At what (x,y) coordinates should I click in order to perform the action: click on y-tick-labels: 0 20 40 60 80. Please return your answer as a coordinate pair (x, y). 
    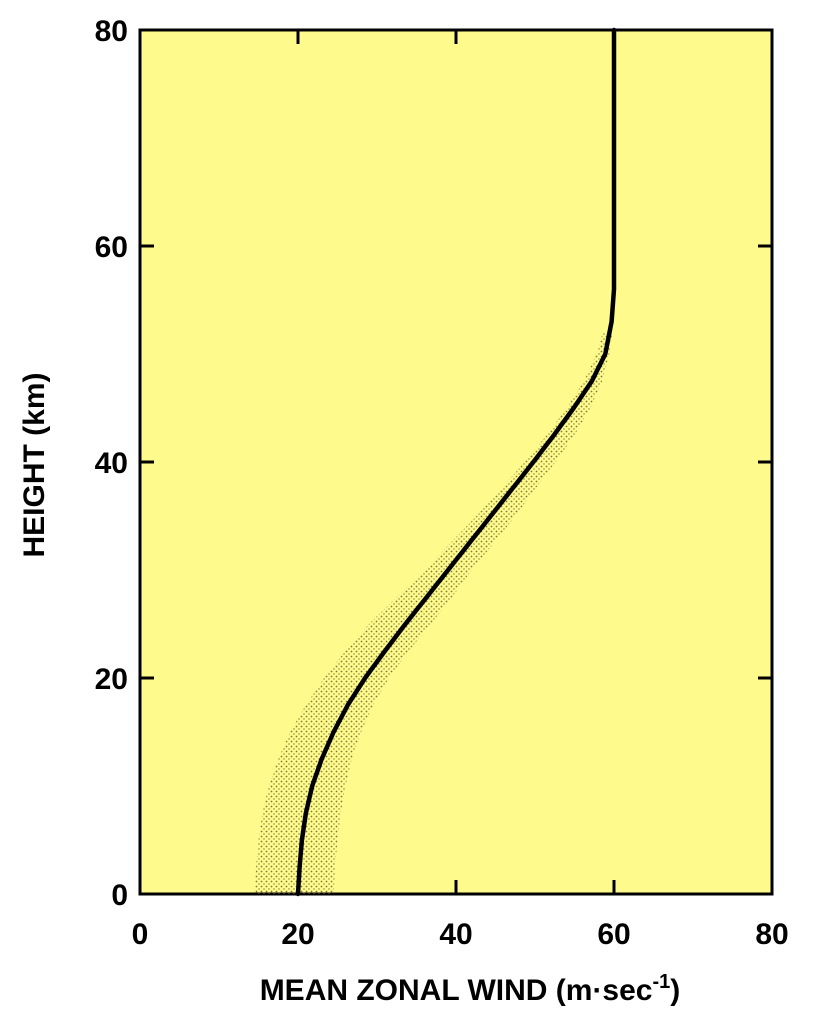
    Looking at the image, I should click on (111, 463).